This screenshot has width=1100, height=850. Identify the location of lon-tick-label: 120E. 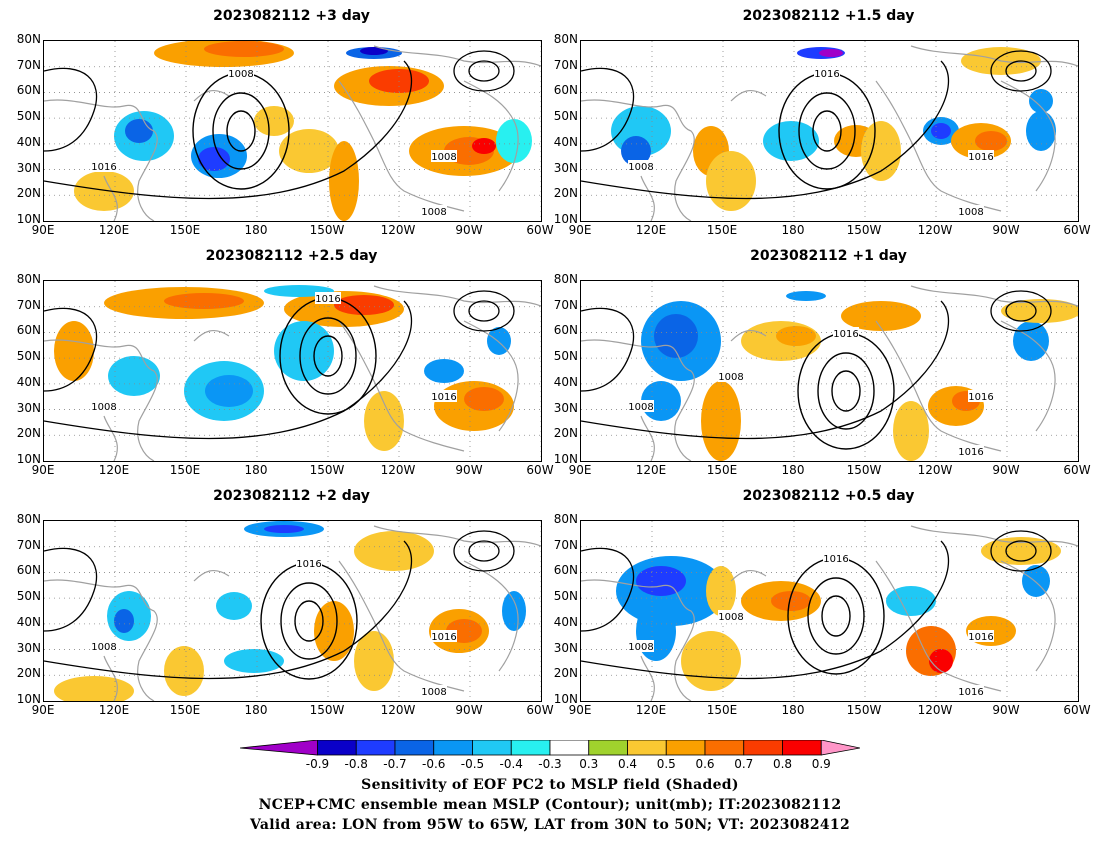
(651, 470).